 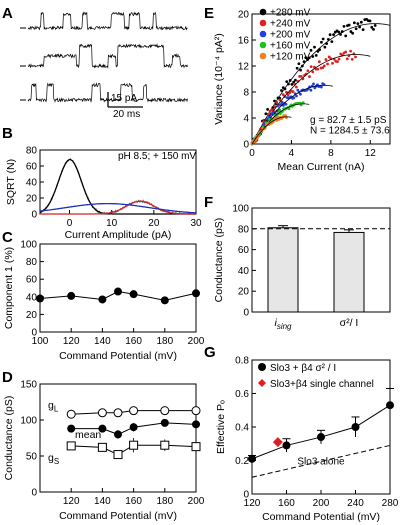 What do you see at coordinates (290, 24) in the screenshot?
I see `legend-label: +240 mV` at bounding box center [290, 24].